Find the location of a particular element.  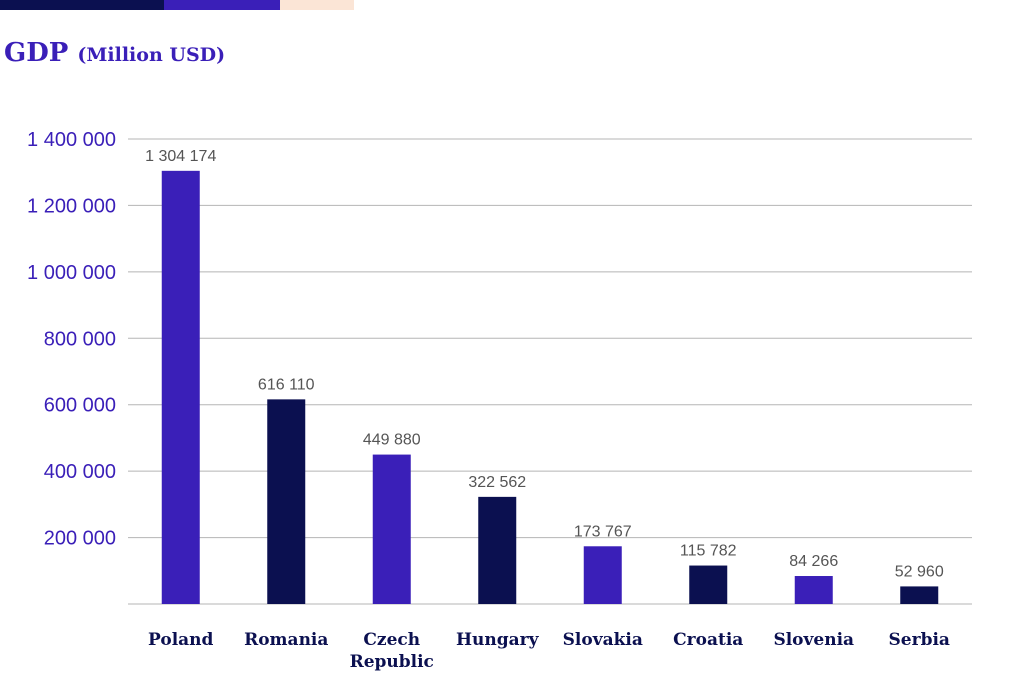

chart-title-unit: (Million USD) is located at coordinates (151, 55).